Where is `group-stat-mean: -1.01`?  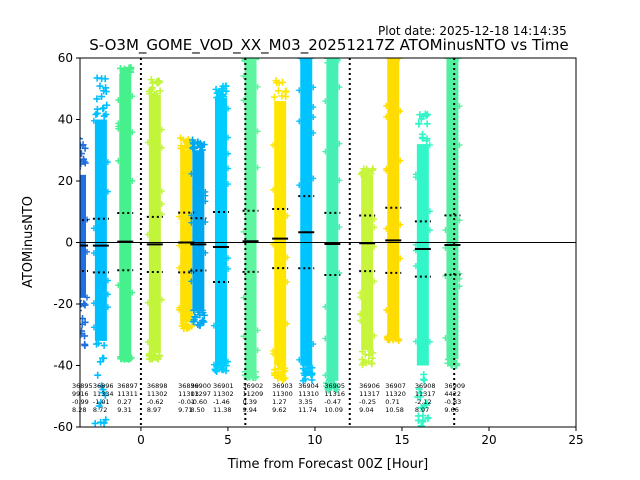
group-stat-mean: -1.01 is located at coordinates (101, 402).